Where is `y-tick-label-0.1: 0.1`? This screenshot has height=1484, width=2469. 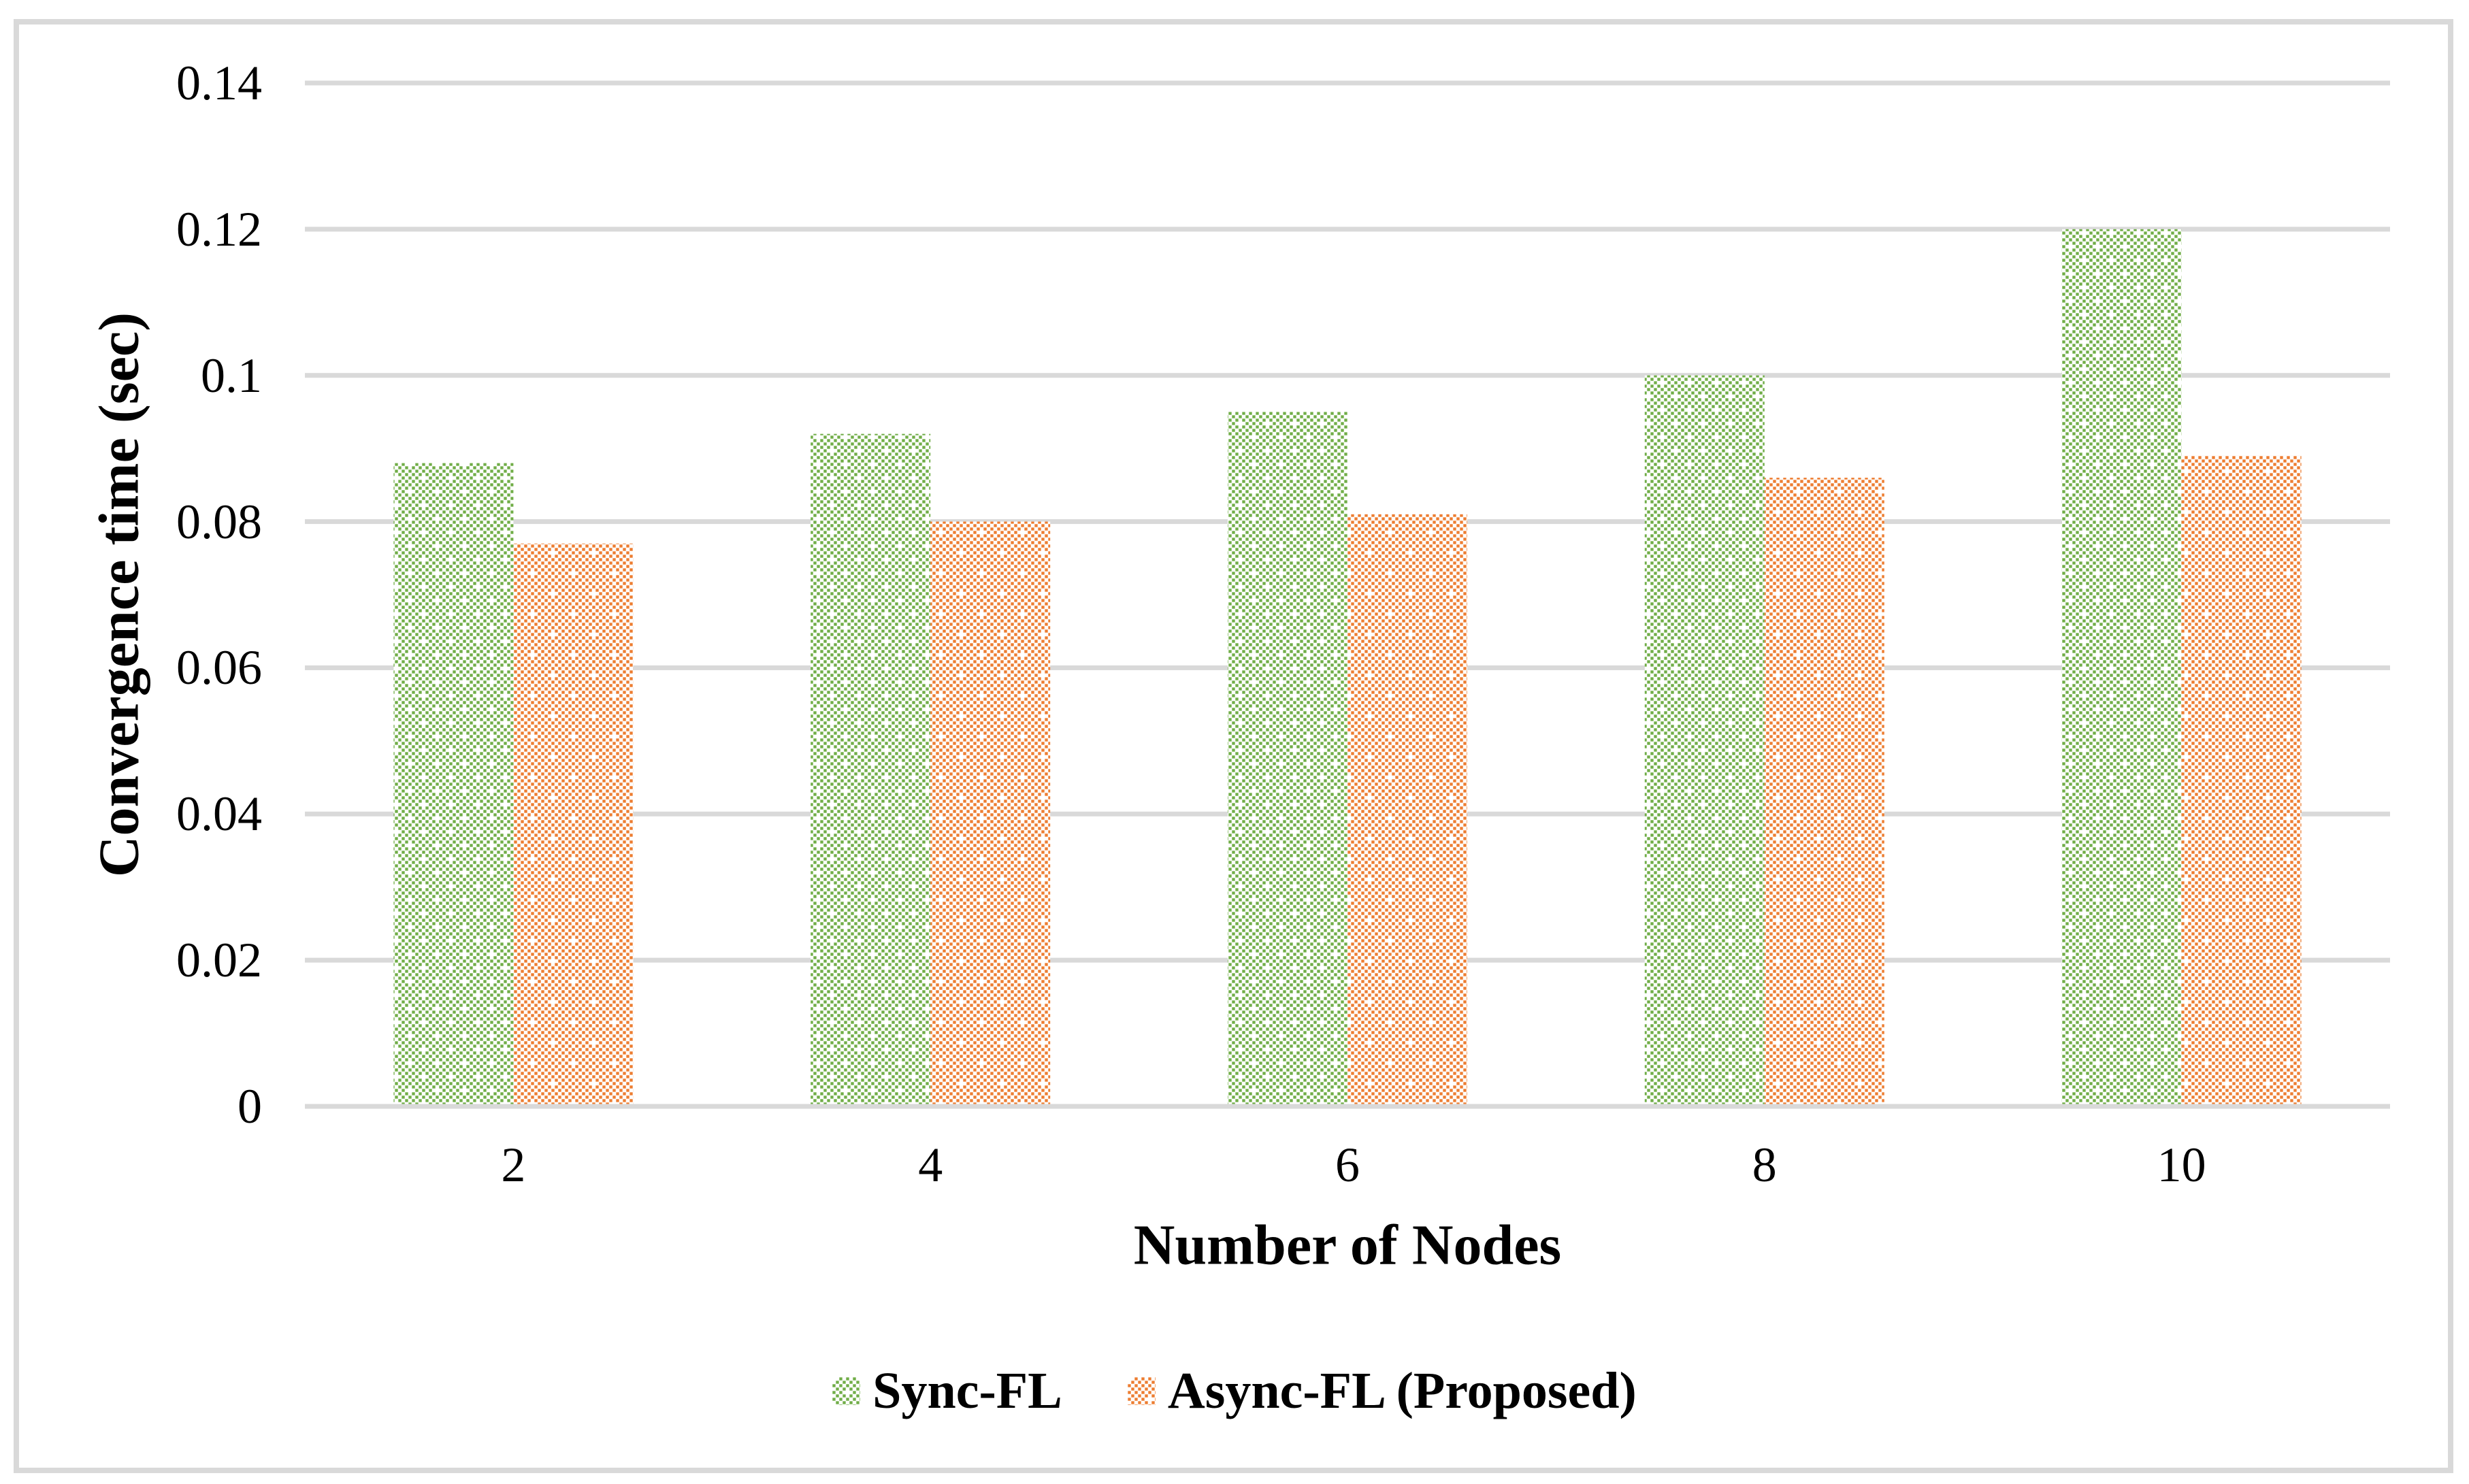
y-tick-label-0.1: 0.1 is located at coordinates (231, 375).